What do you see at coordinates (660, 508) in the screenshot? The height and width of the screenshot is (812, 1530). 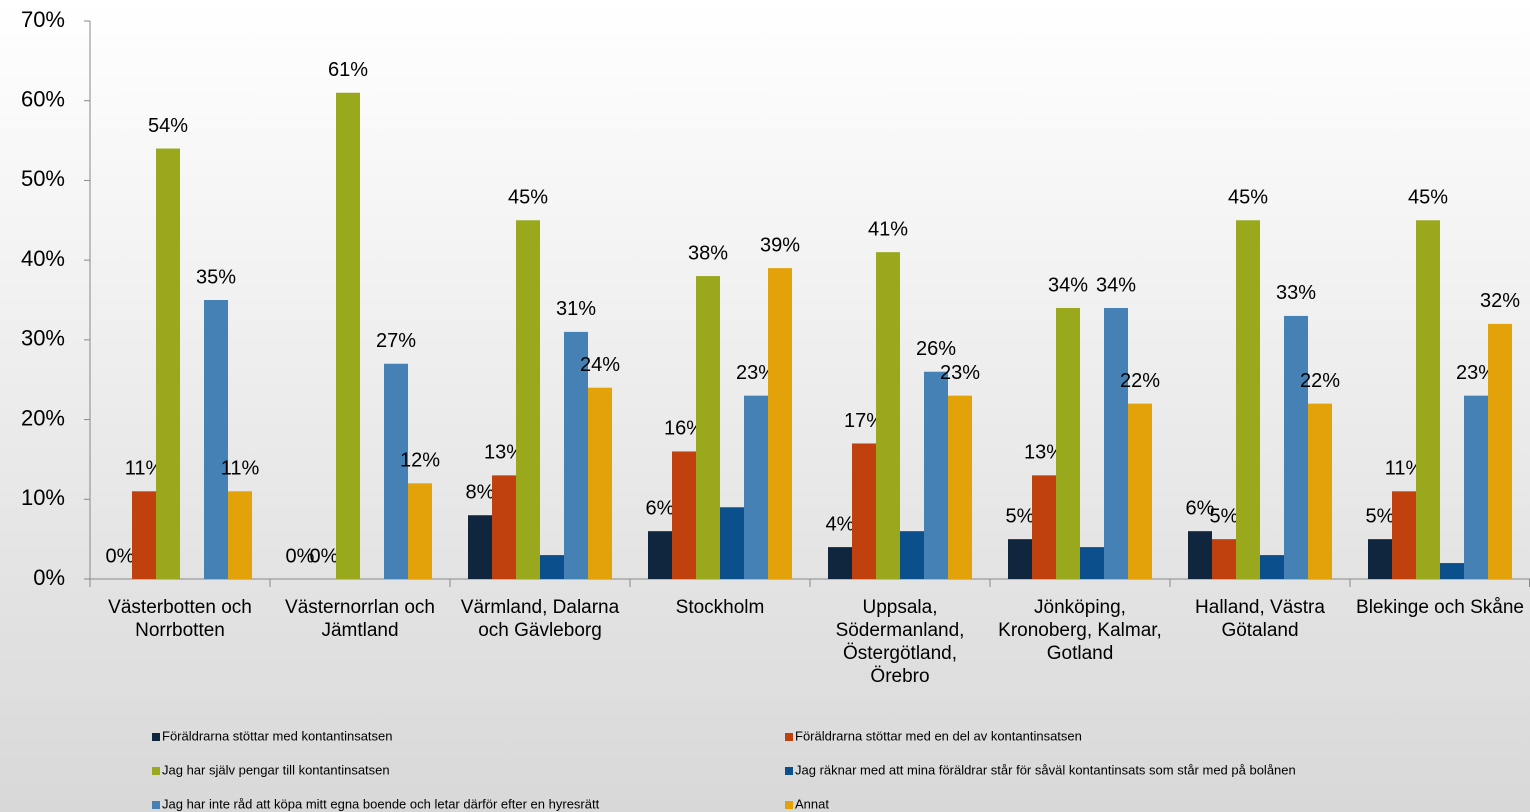 I see `data-label: 6%` at bounding box center [660, 508].